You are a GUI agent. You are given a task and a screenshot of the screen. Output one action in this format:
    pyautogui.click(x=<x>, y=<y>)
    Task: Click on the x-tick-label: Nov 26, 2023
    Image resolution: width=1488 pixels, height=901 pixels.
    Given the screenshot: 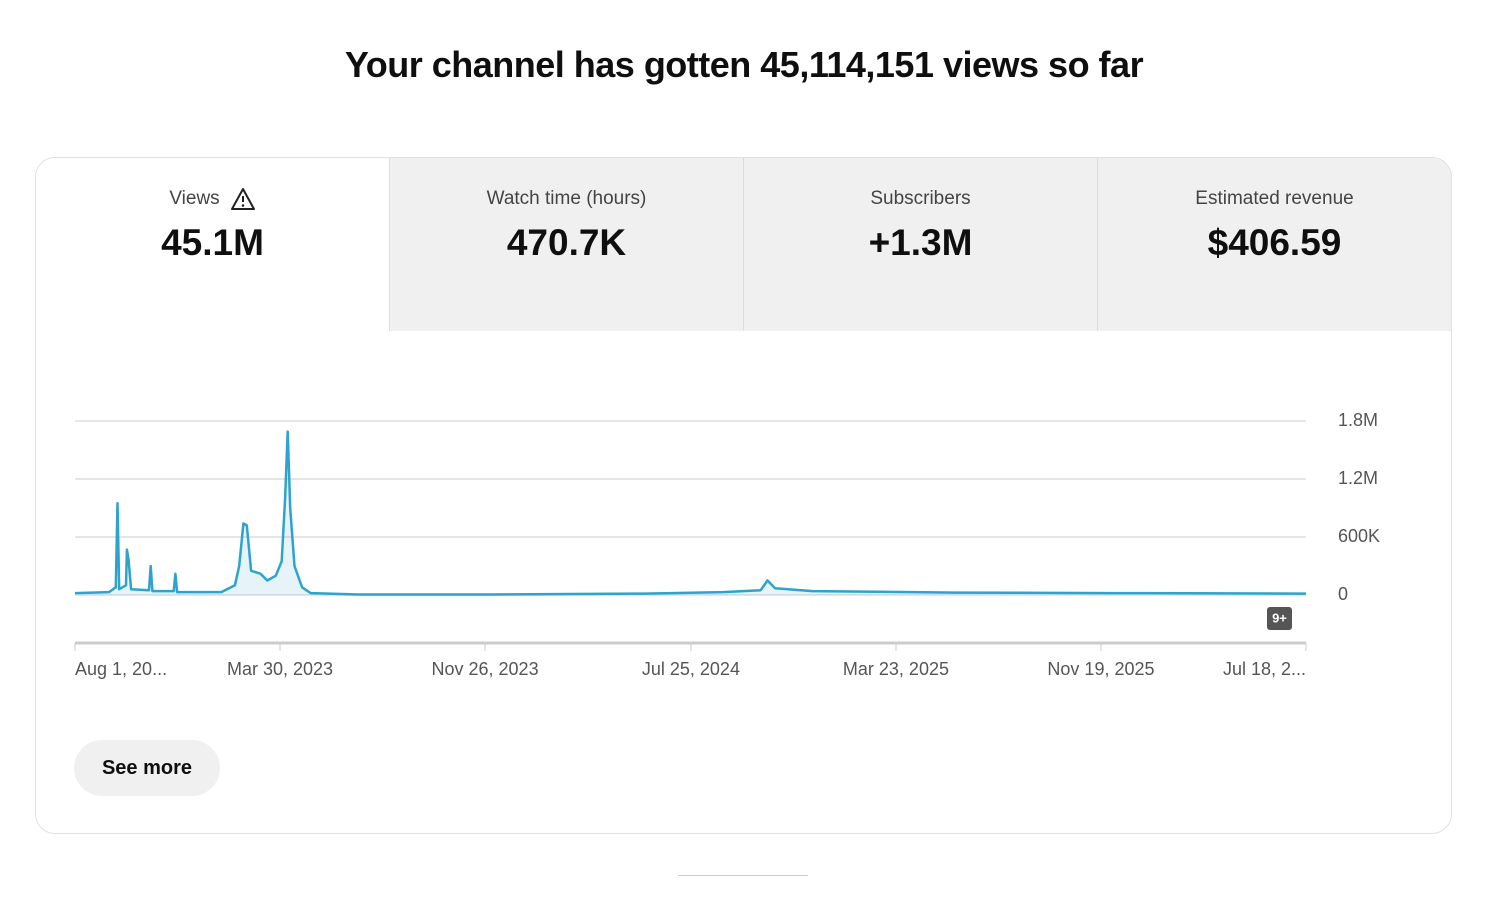 What is the action you would take?
    pyautogui.click(x=485, y=669)
    